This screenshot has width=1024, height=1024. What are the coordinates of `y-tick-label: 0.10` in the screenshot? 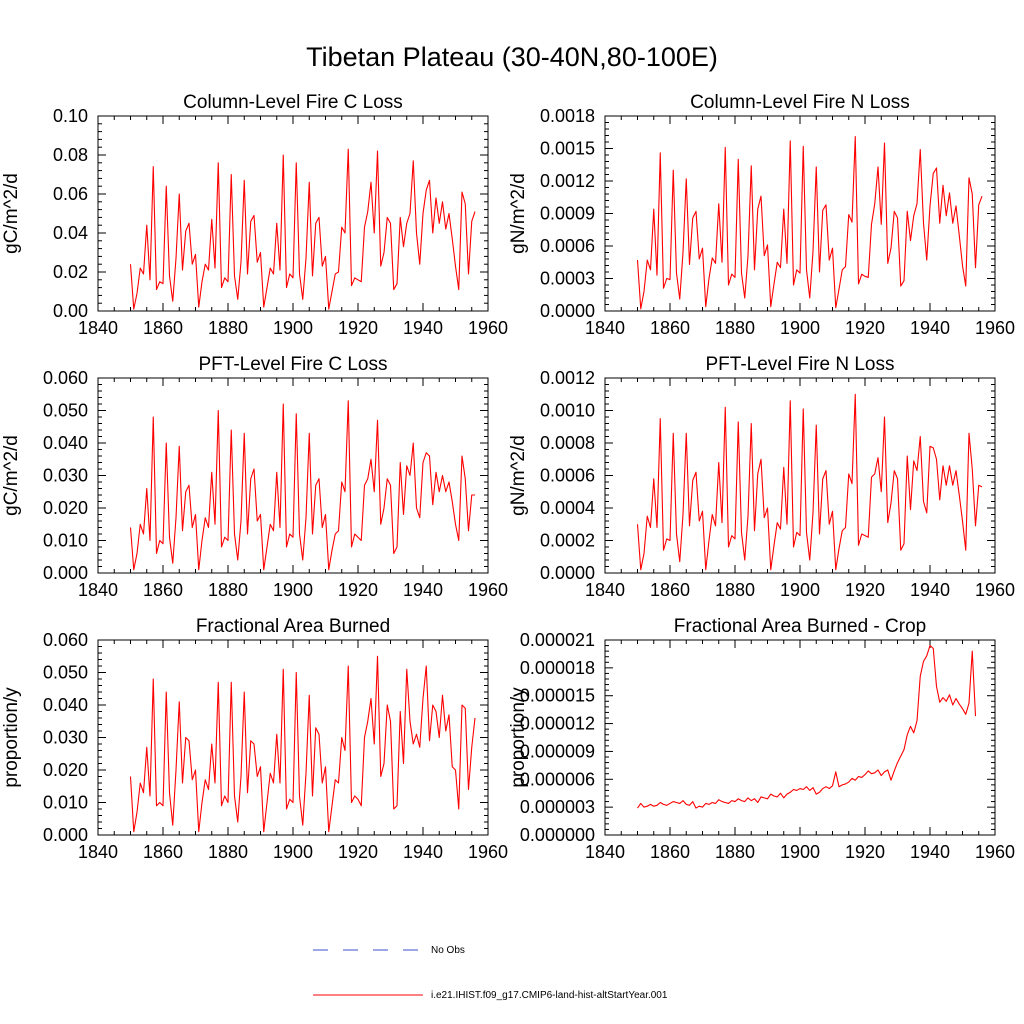 It's located at (70, 116).